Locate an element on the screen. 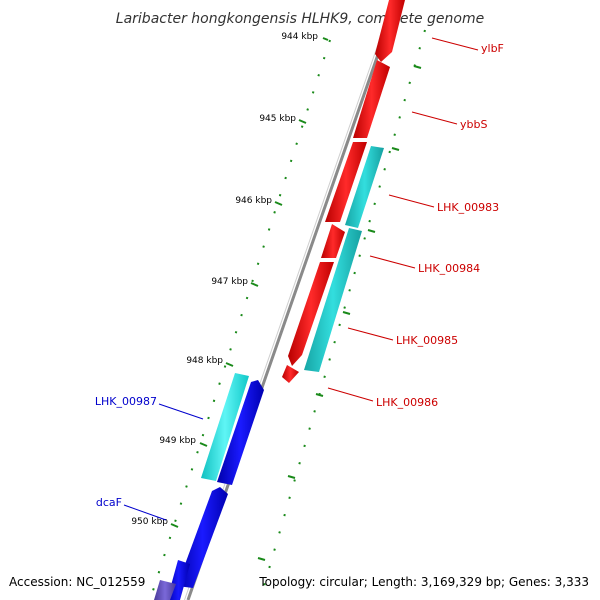  gene-label-ylbF: ylbF is located at coordinates (492, 48).